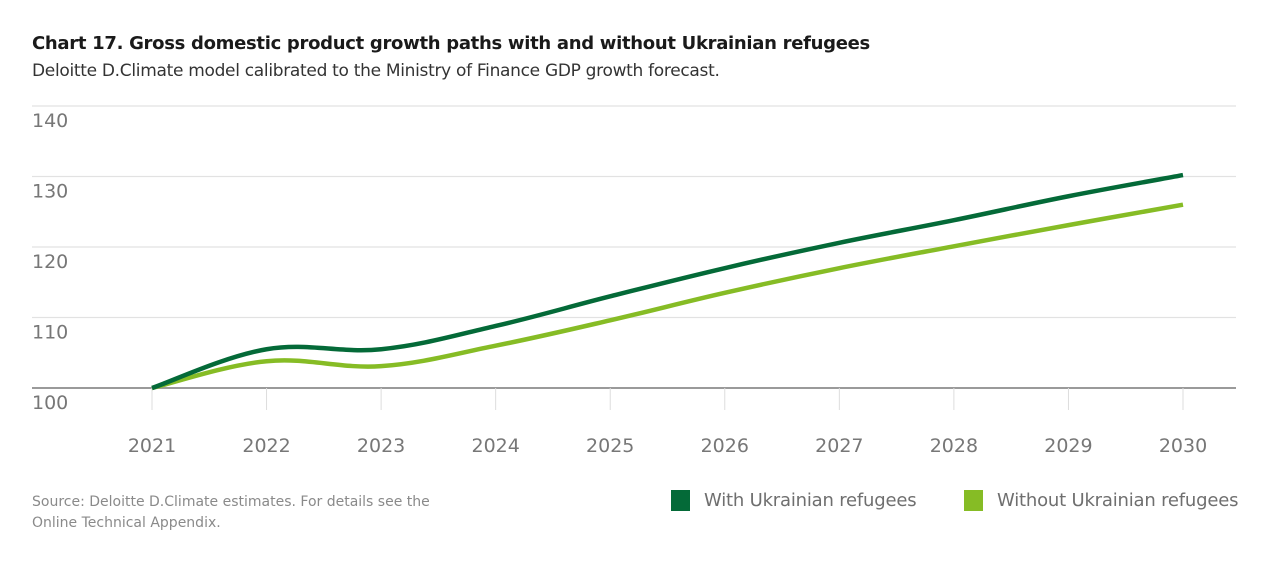  Describe the element at coordinates (954, 446) in the screenshot. I see `x-tick-label: 2028` at that location.